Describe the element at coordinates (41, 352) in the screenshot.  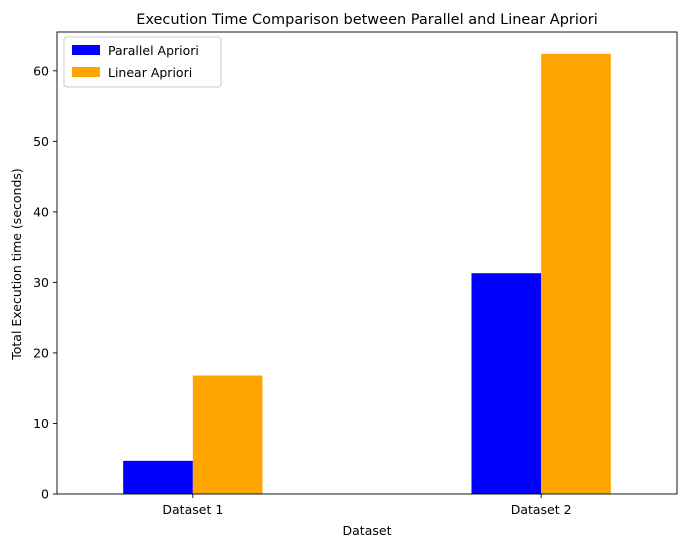
I see `y-tick-label: 20` at that location.